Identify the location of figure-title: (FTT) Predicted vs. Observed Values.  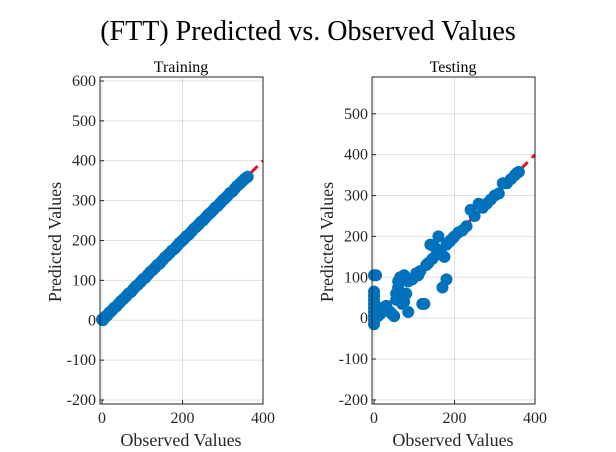
(308, 31).